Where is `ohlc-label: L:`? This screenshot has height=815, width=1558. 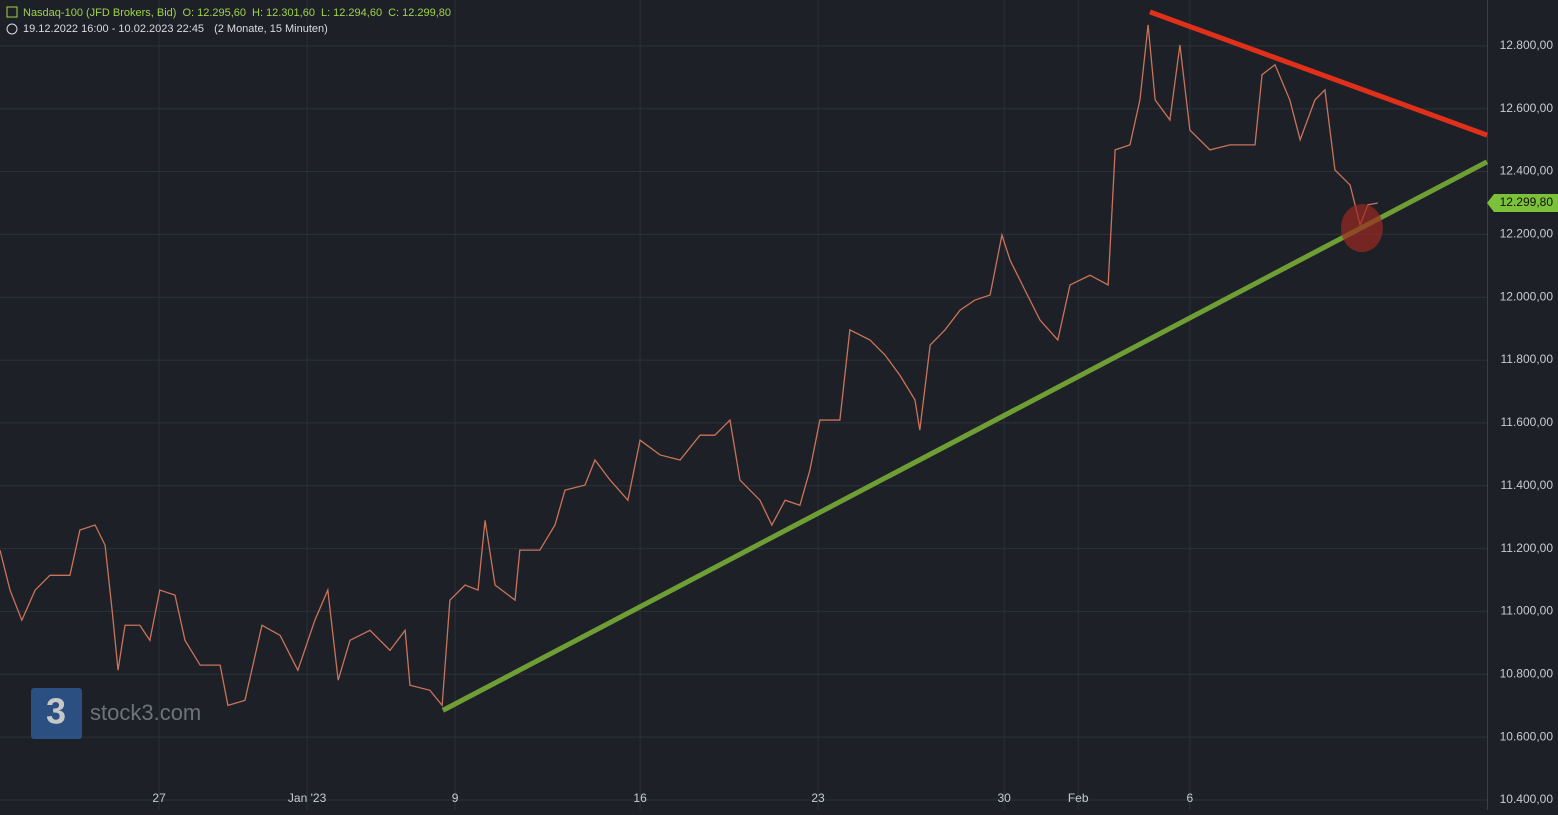
ohlc-label: L: is located at coordinates (325, 13).